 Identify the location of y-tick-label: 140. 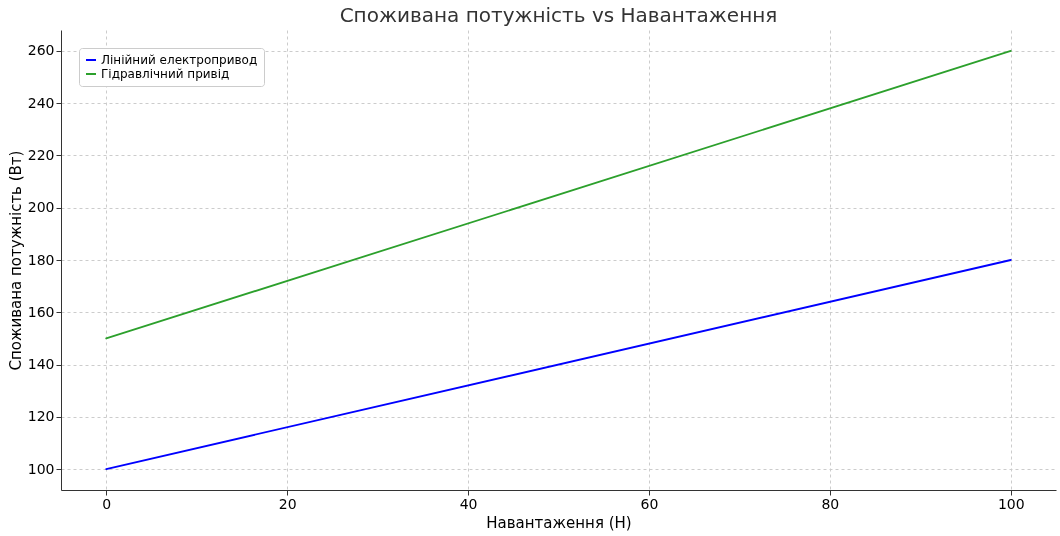
(41, 364).